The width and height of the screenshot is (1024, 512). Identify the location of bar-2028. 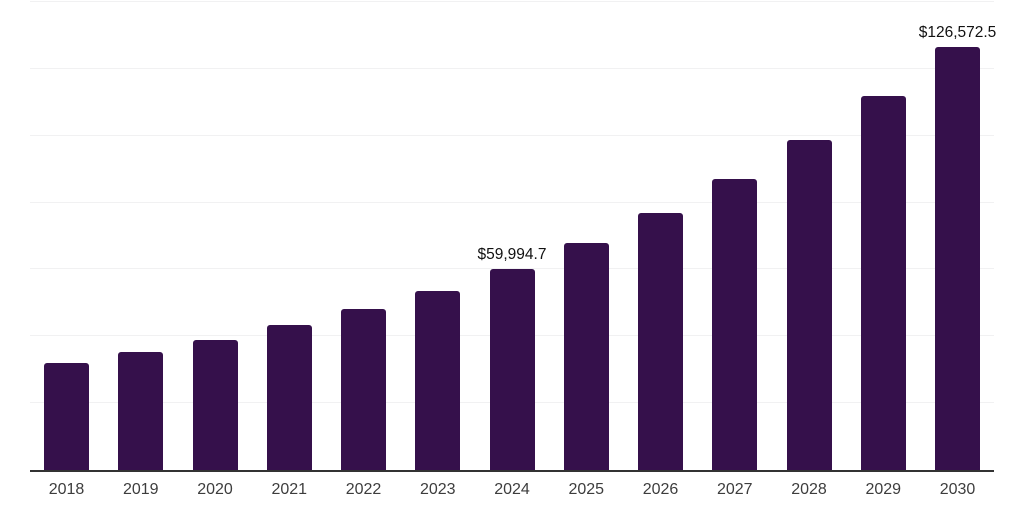
(809, 305).